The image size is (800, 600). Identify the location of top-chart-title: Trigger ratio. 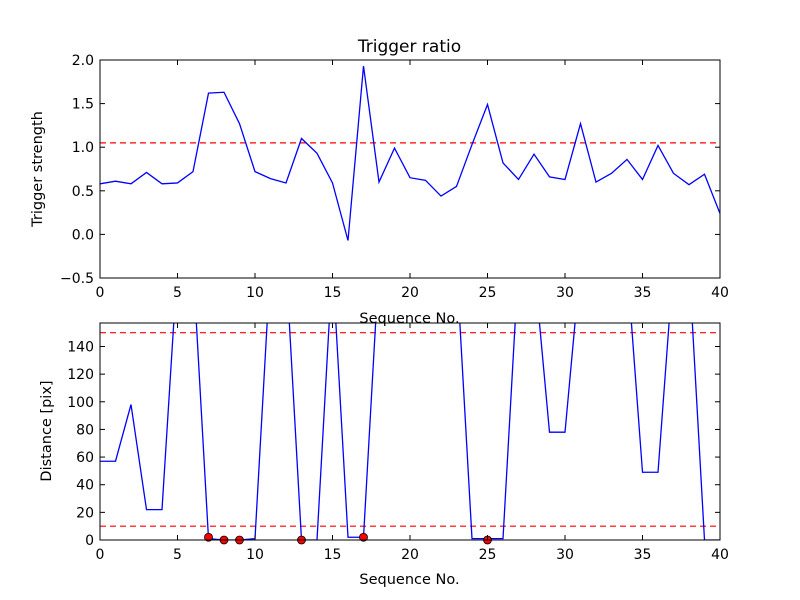
(409, 47).